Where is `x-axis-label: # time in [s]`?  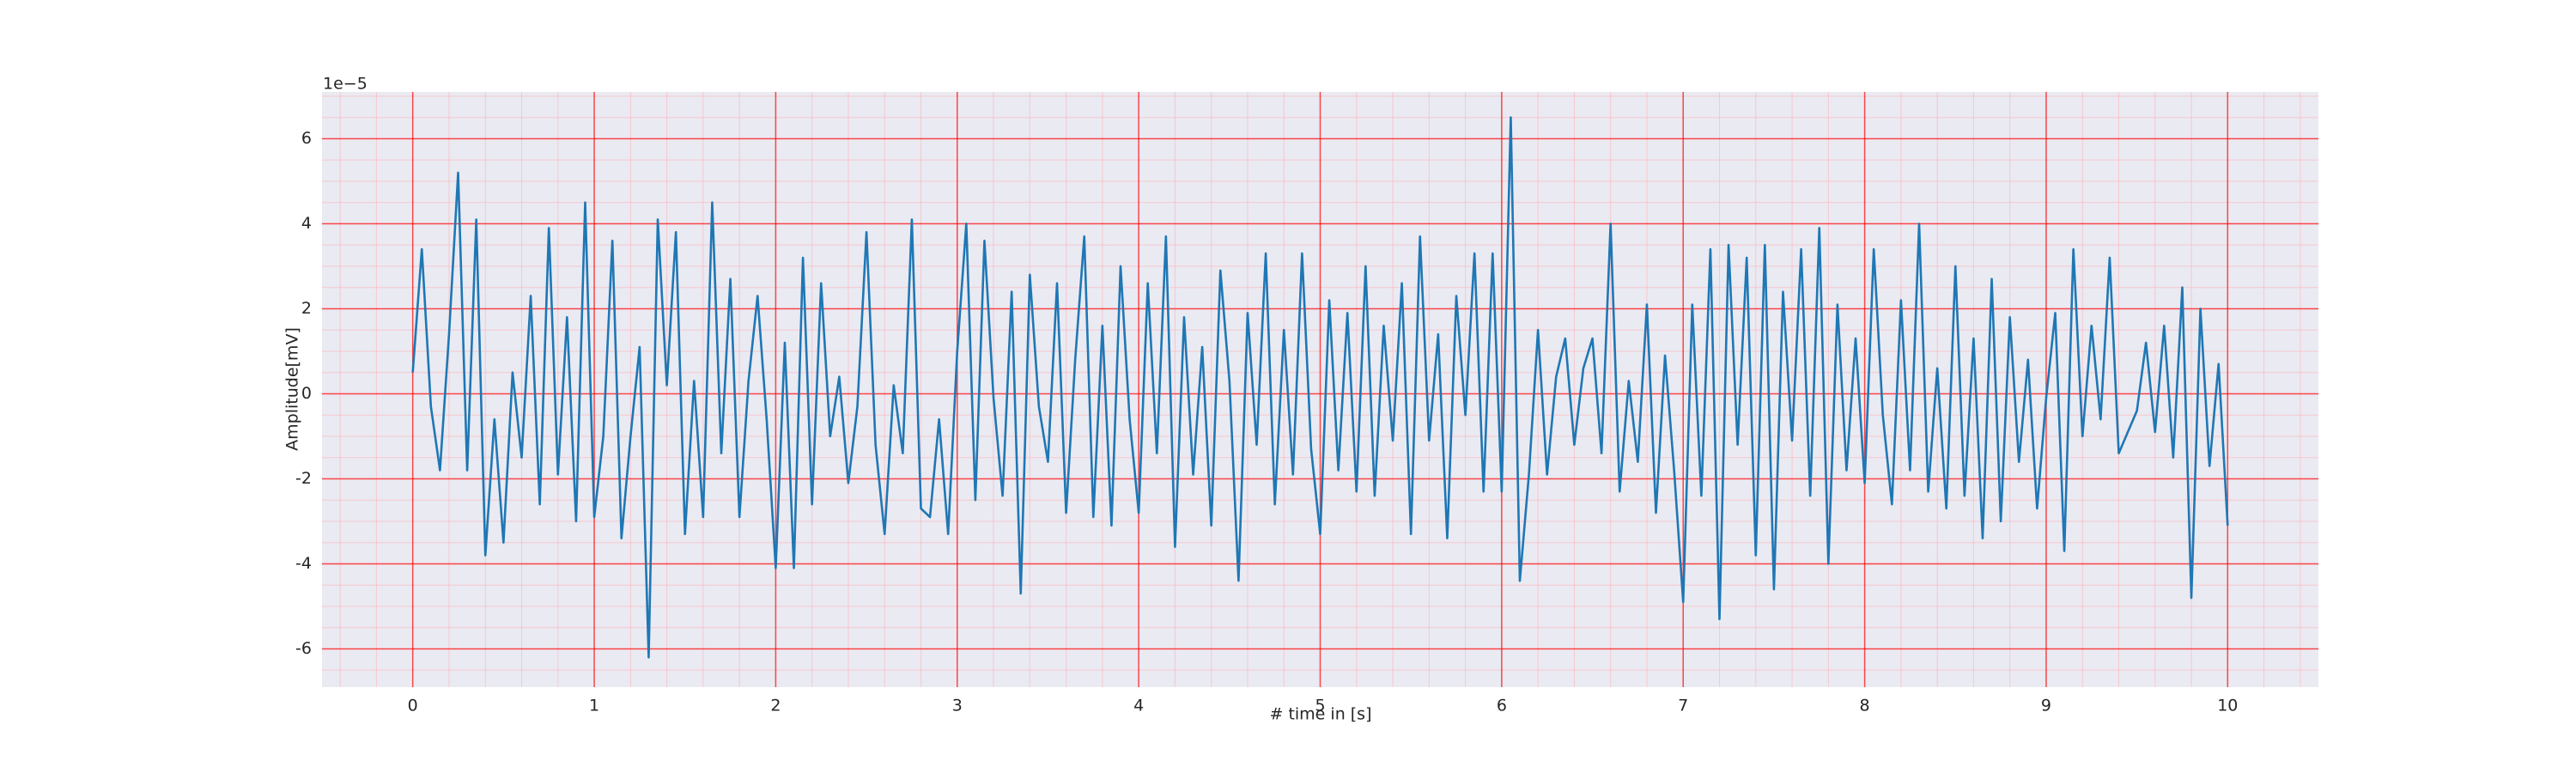
x-axis-label: # time in [s] is located at coordinates (1320, 714).